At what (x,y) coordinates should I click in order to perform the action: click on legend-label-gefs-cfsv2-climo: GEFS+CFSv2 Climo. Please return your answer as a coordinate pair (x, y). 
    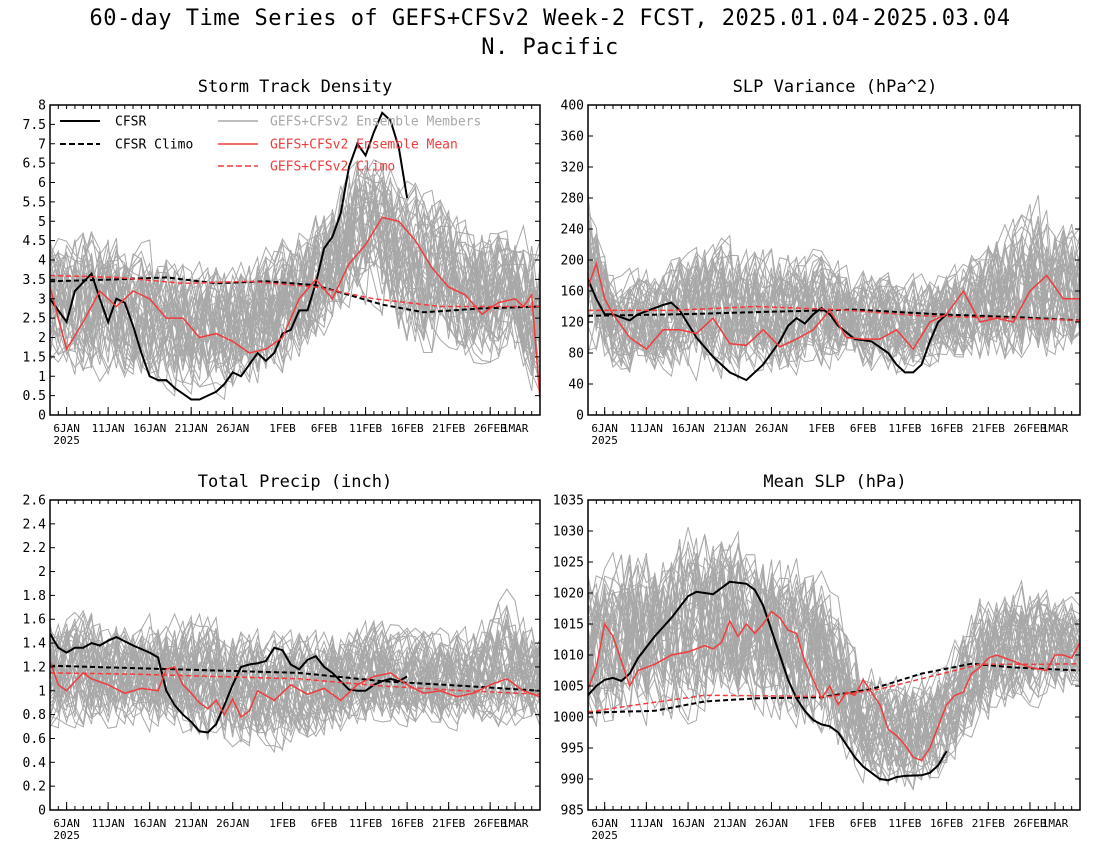
    Looking at the image, I should click on (332, 167).